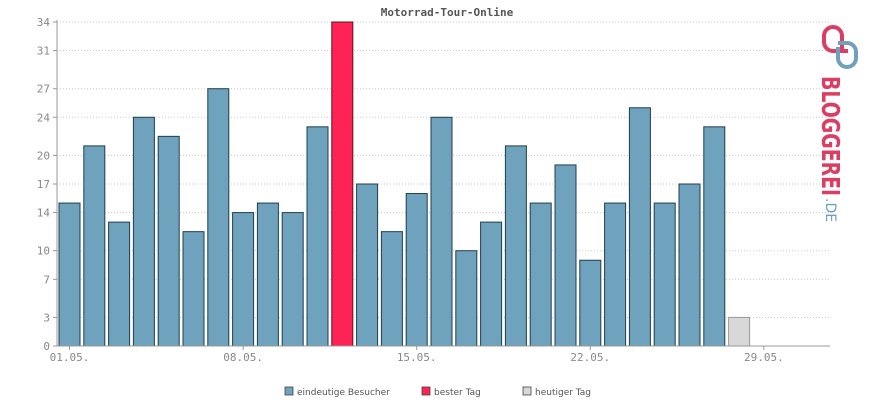 This screenshot has width=870, height=400. I want to click on bar-today, so click(739, 331).